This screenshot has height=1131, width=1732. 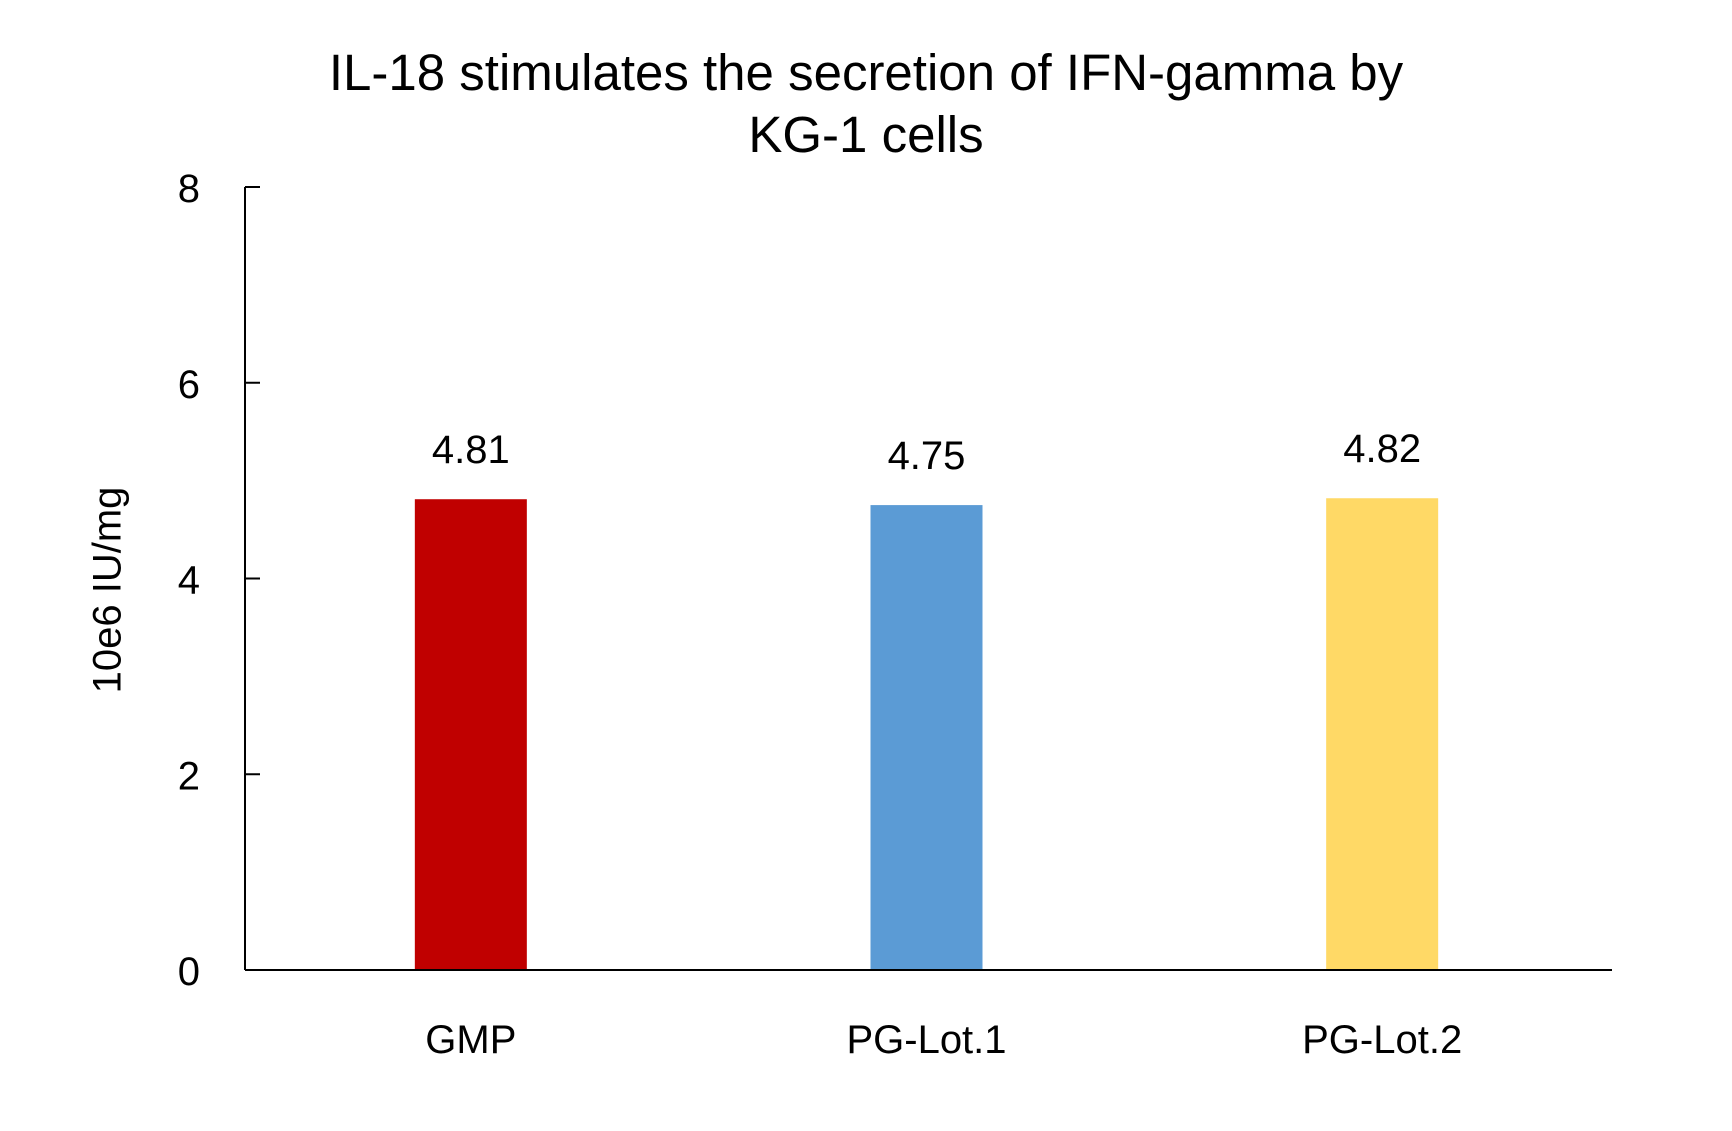 I want to click on data-label: 4.81, so click(x=471, y=450).